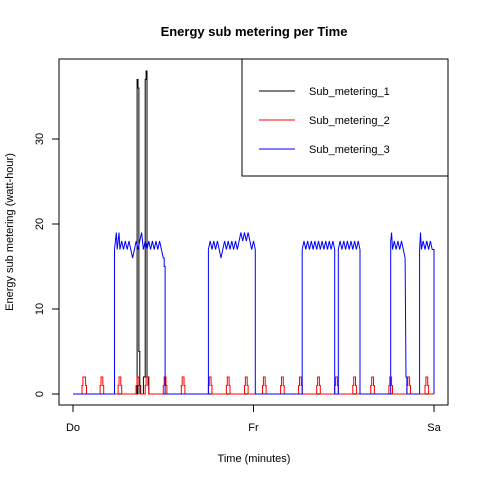 This screenshot has height=480, width=480. I want to click on legend-box, so click(345, 117).